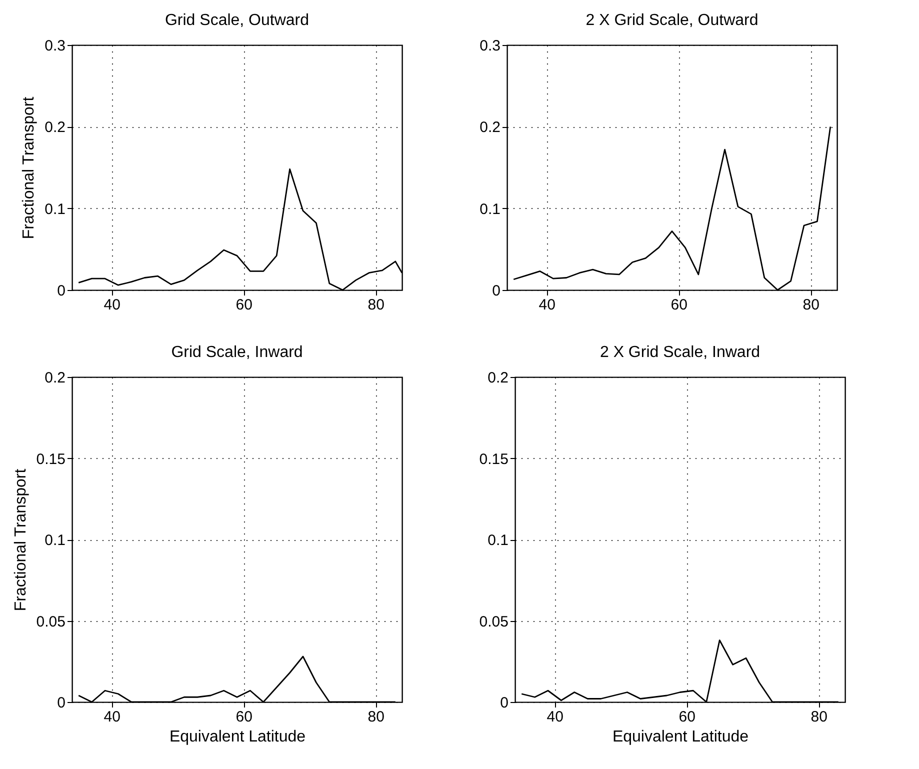  I want to click on chart-title: Grid Scale, Inward, so click(237, 352).